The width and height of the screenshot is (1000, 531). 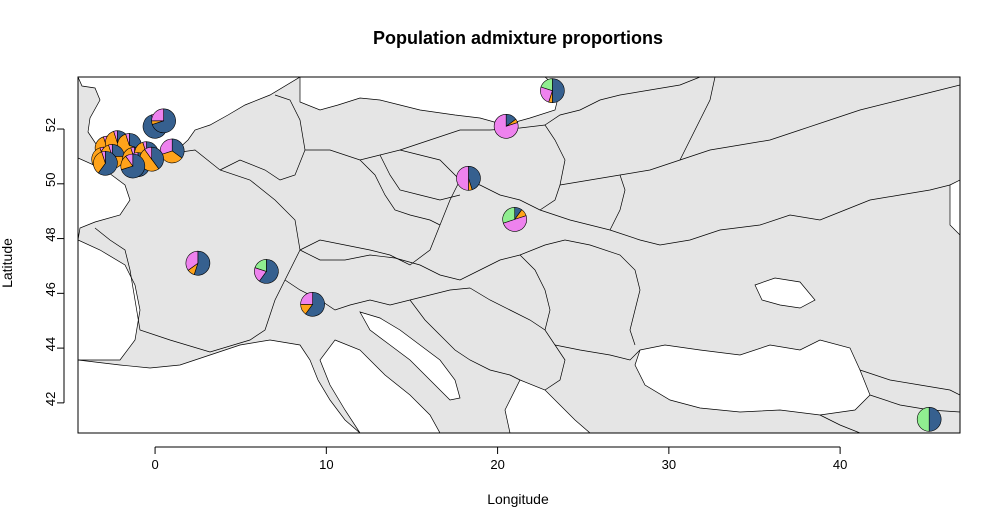 I want to click on bay-of-biscay, so click(x=109, y=300).